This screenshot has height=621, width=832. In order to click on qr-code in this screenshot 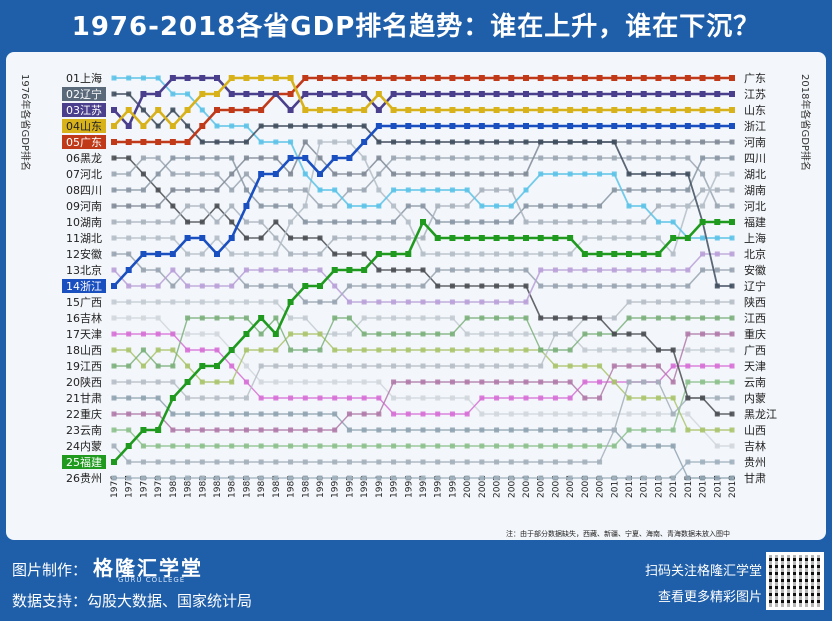, I will do `click(795, 581)`.